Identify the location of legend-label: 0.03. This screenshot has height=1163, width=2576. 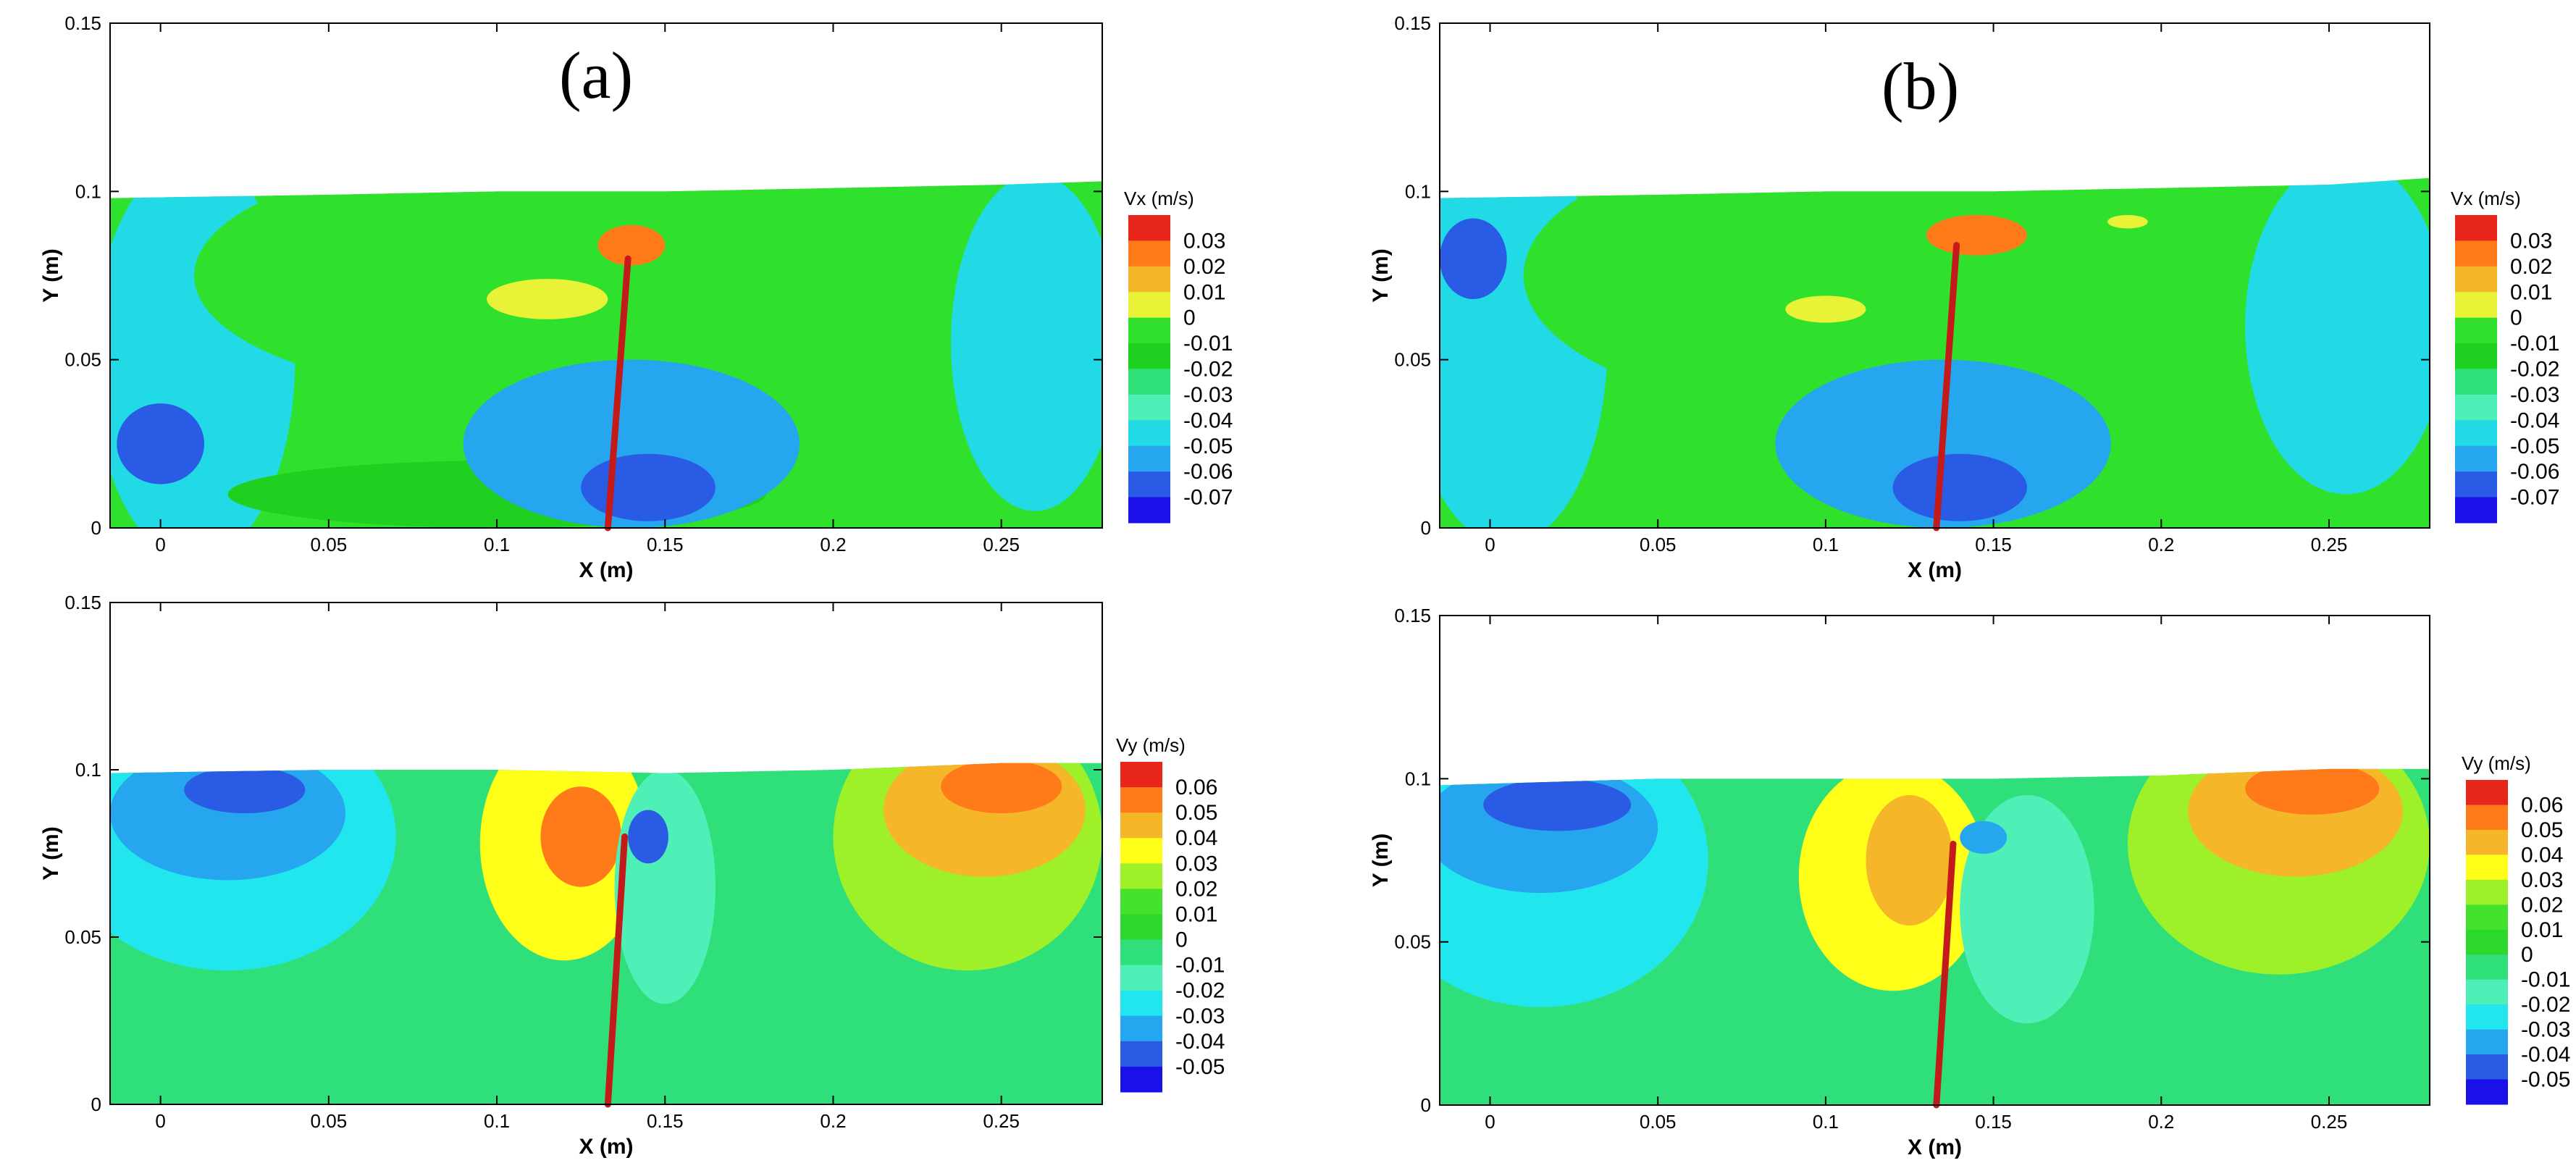
(2531, 241).